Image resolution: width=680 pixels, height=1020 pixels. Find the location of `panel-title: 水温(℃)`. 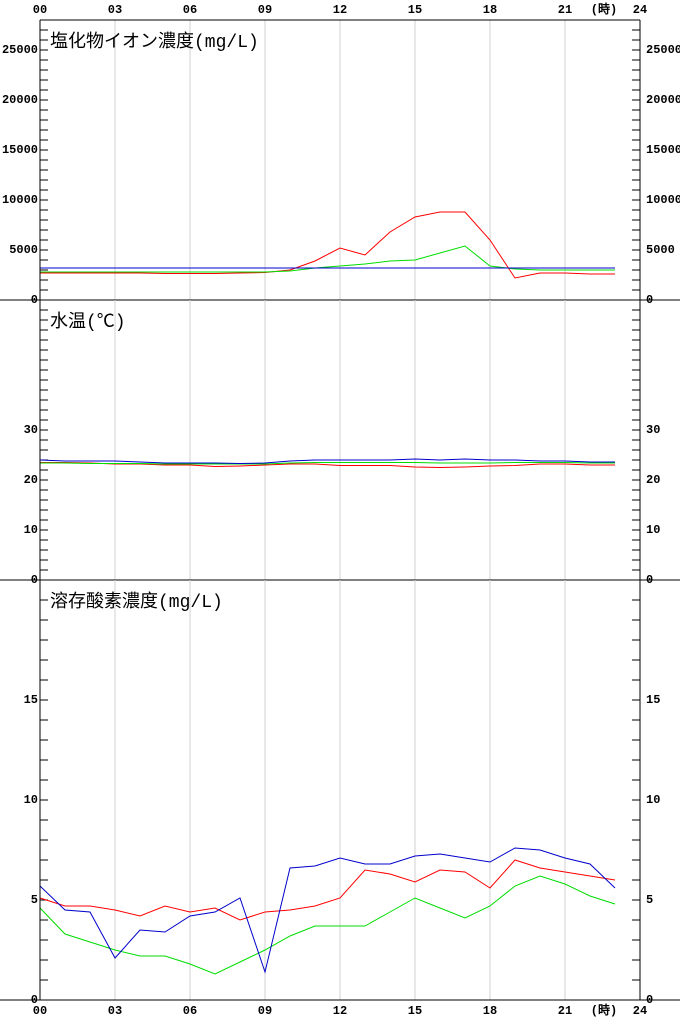

panel-title: 水温(℃) is located at coordinates (88, 322).